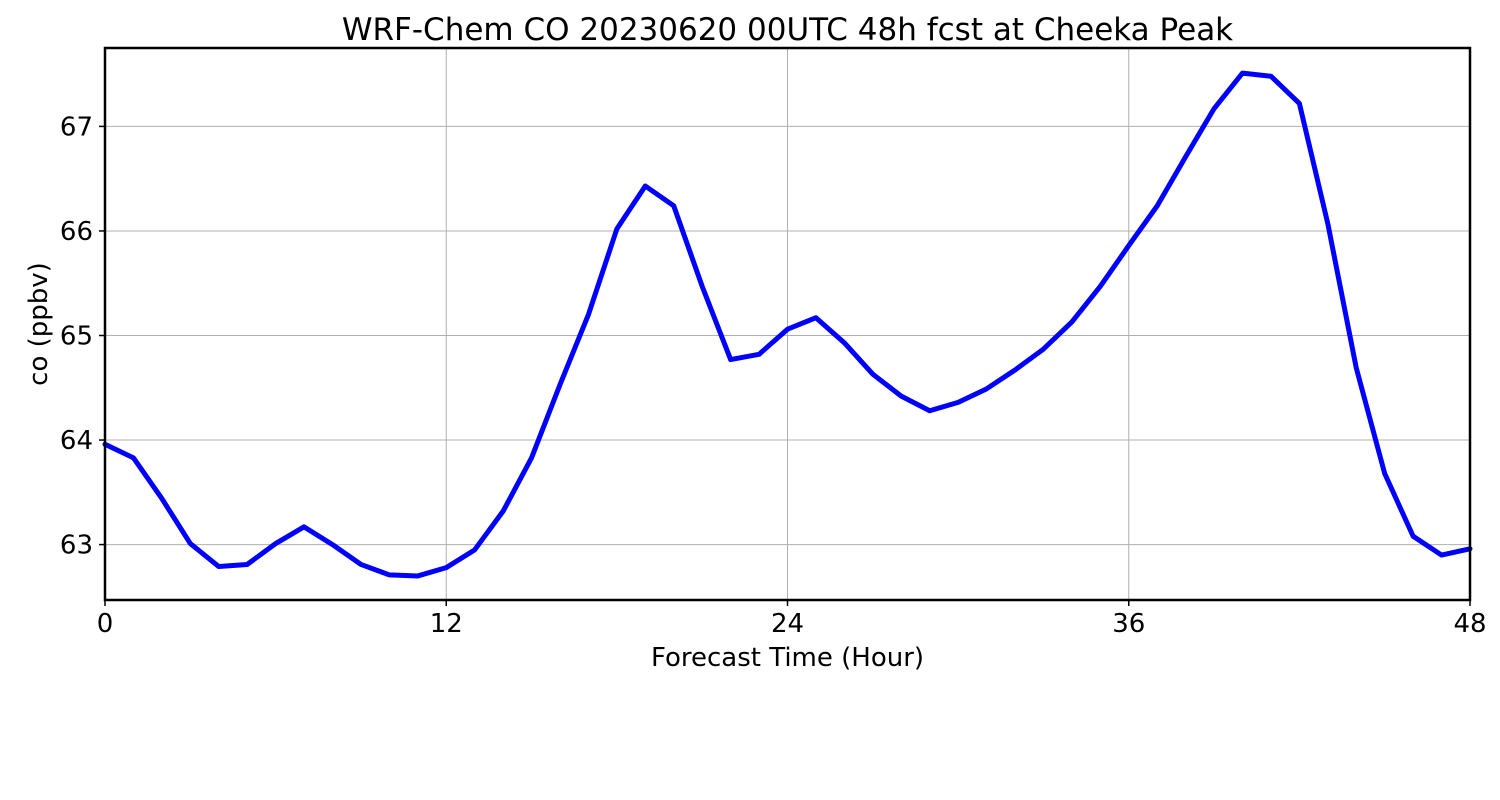 This screenshot has height=800, width=1500. Describe the element at coordinates (76, 337) in the screenshot. I see `y-tick-label: 65` at that location.